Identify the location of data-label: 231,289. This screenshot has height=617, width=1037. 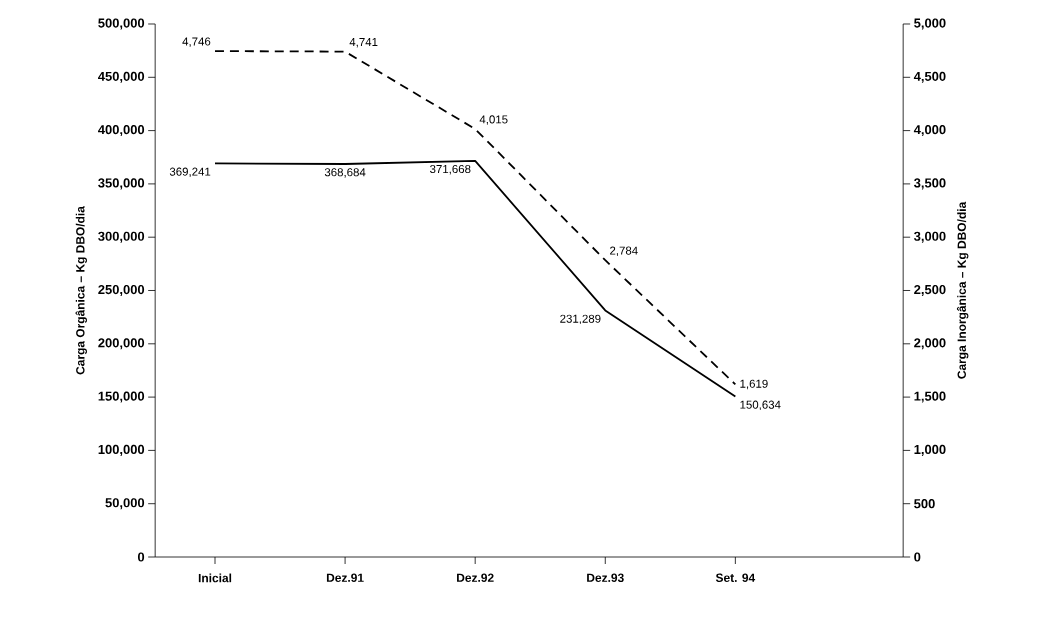
(580, 319).